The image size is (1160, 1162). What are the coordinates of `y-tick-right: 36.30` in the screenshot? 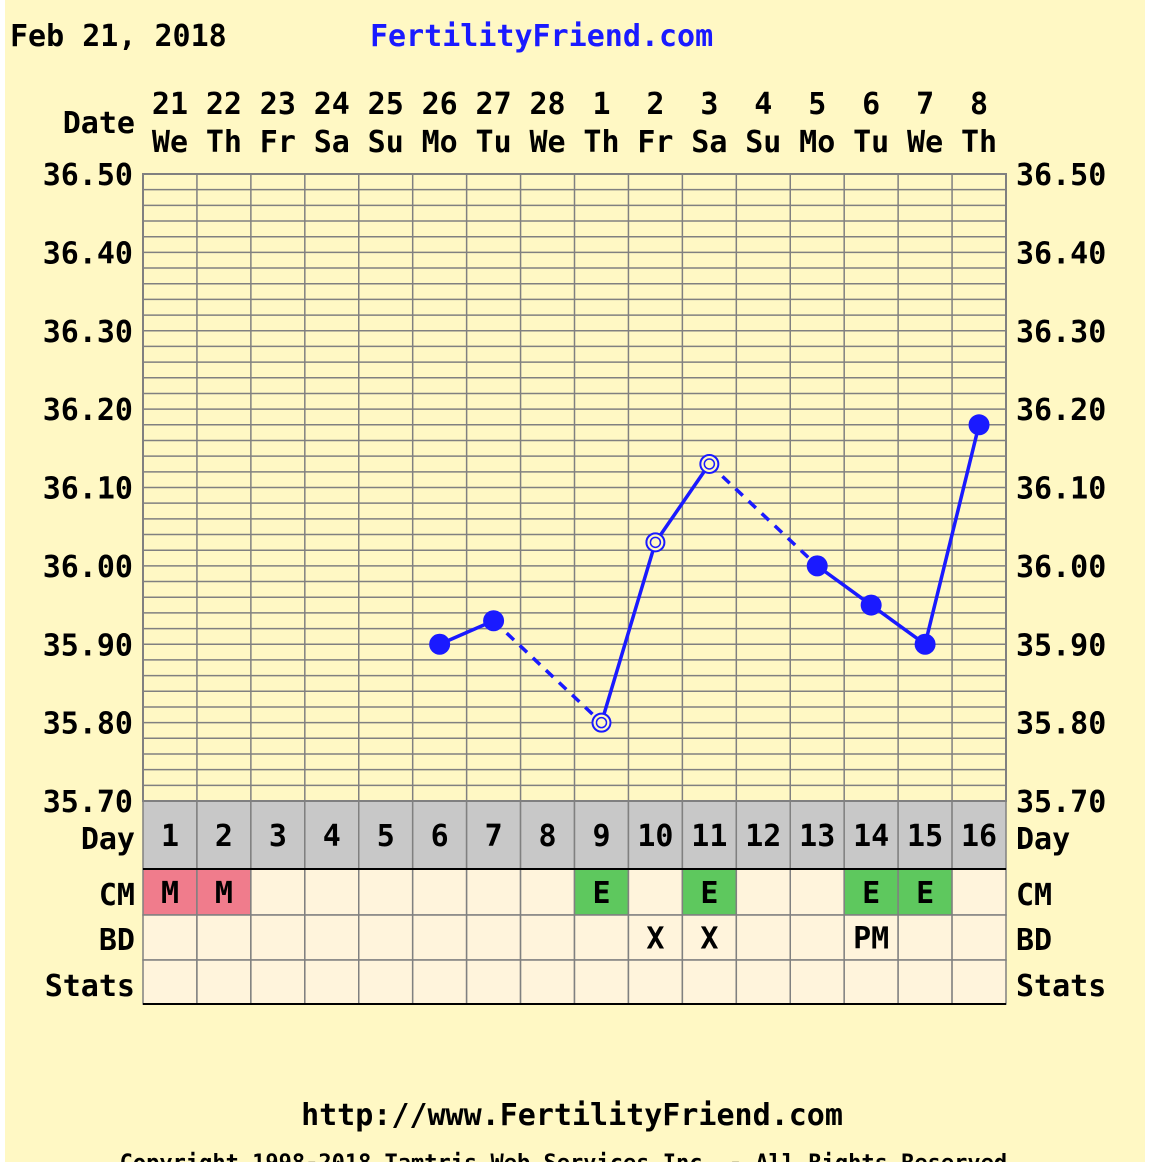 It's located at (1061, 332).